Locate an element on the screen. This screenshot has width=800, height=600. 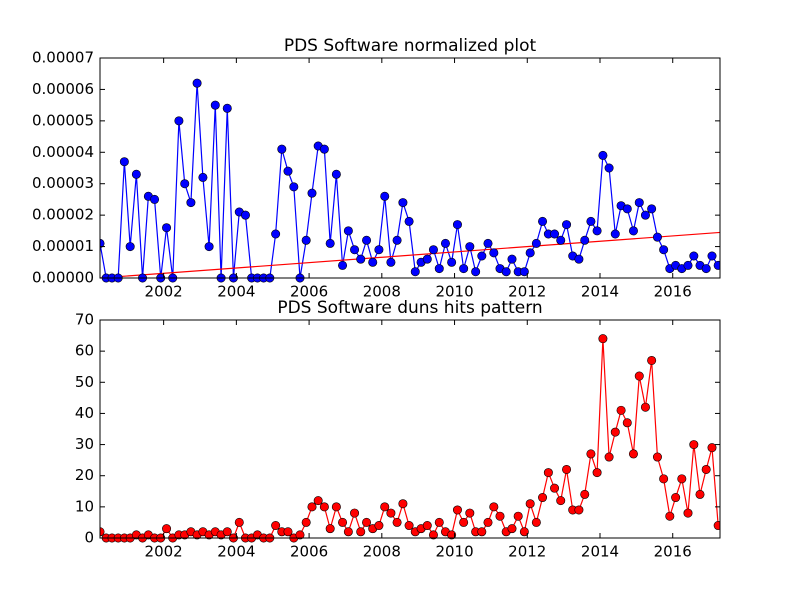
y-tick-label: 0 is located at coordinates (89, 538).